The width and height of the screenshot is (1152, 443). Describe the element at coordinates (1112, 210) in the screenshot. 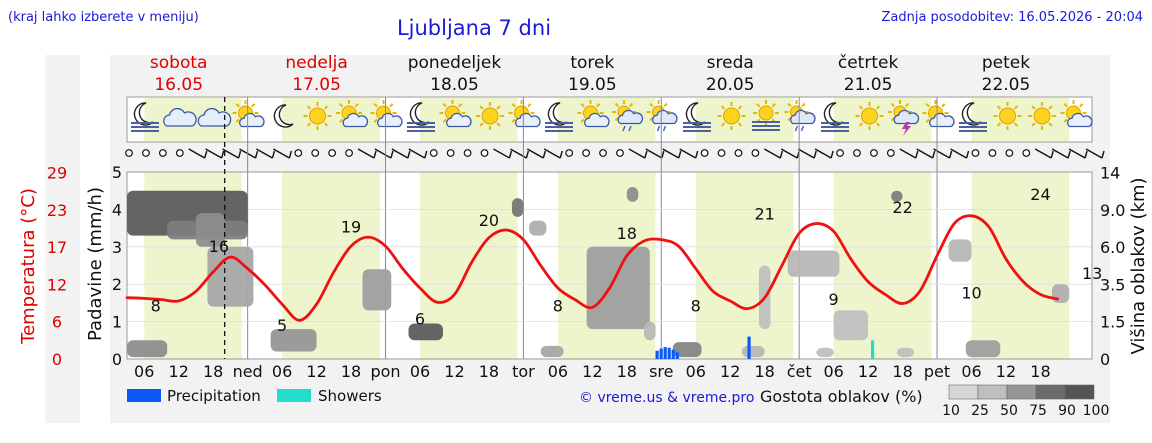

I see `cloud-height-tick: 9.0` at that location.